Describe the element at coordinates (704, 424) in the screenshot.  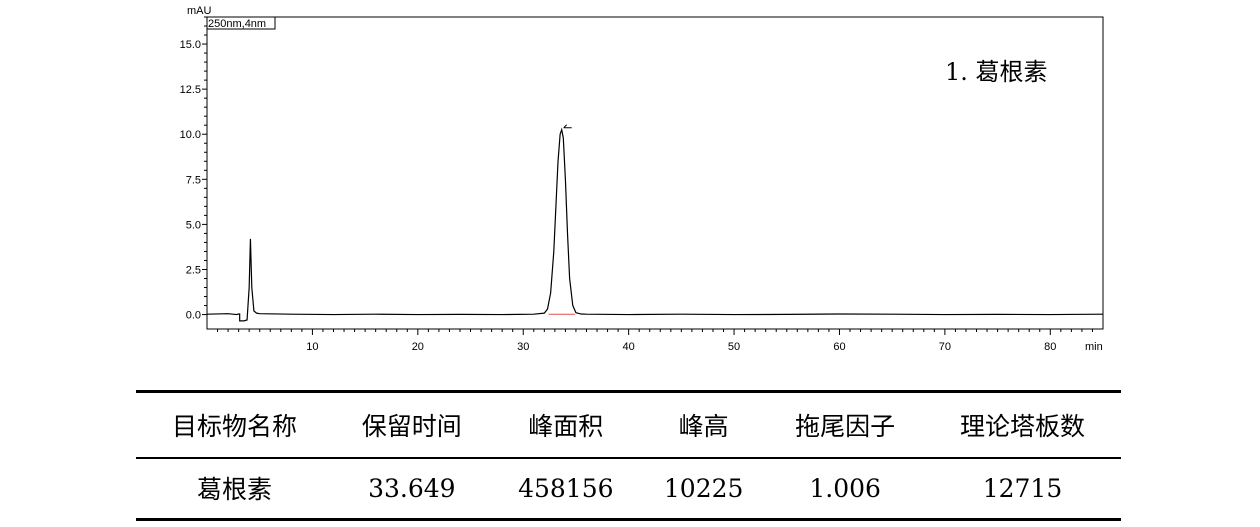
I see `table-header-cell: 峰高` at that location.